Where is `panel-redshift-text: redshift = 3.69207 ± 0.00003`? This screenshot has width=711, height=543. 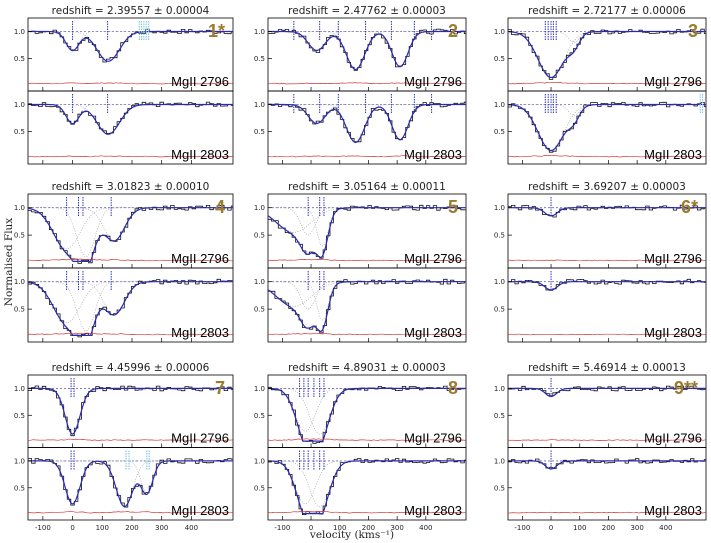
panel-redshift-text: redshift = 3.69207 ± 0.00003 is located at coordinates (607, 187).